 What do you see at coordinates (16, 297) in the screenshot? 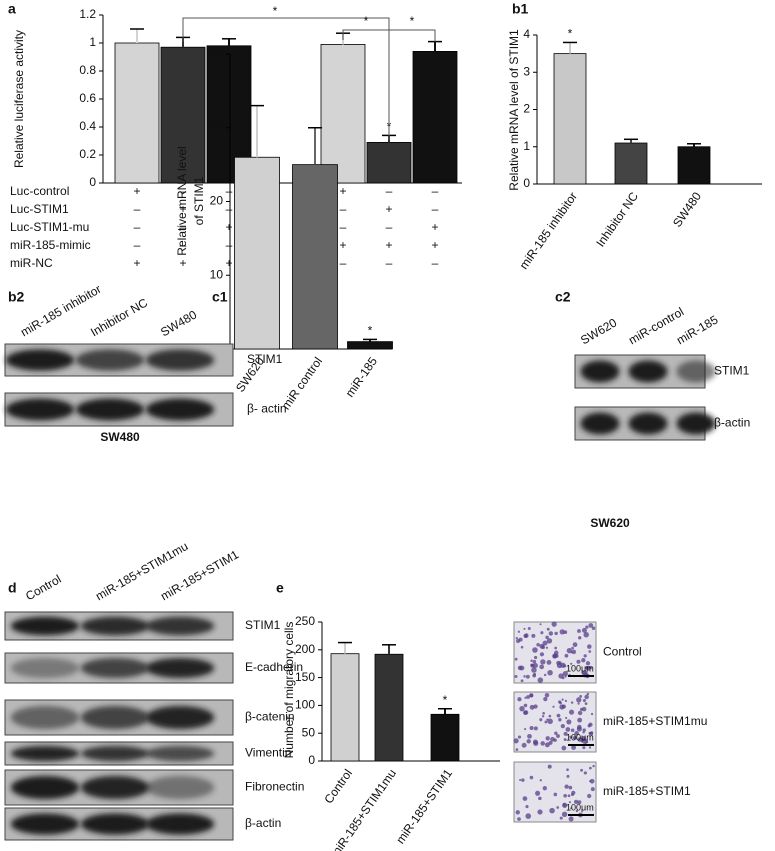
I see `panel-label: b2` at bounding box center [16, 297].